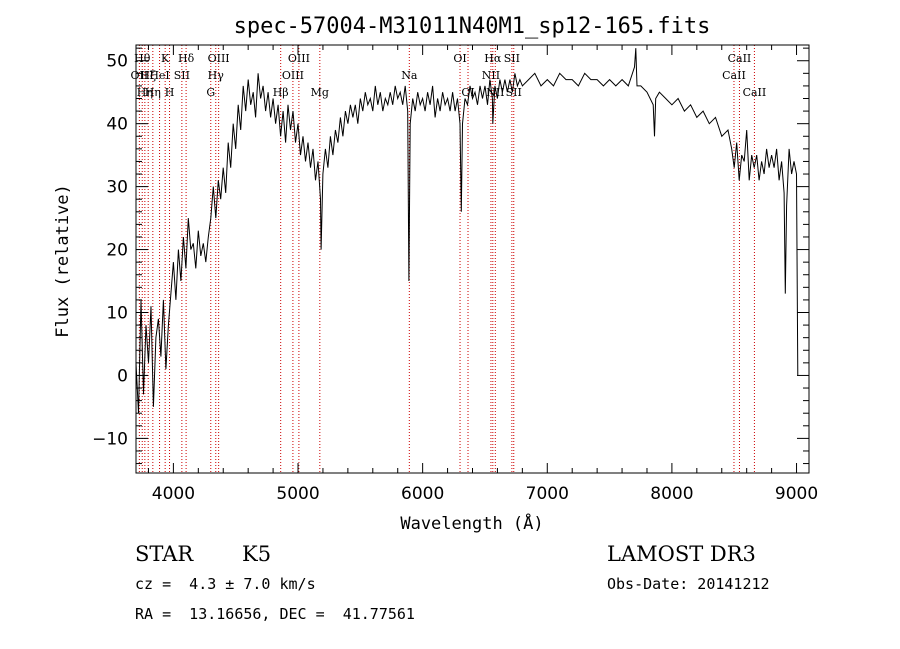 The image size is (900, 649). I want to click on marker-label: G, so click(210, 92).